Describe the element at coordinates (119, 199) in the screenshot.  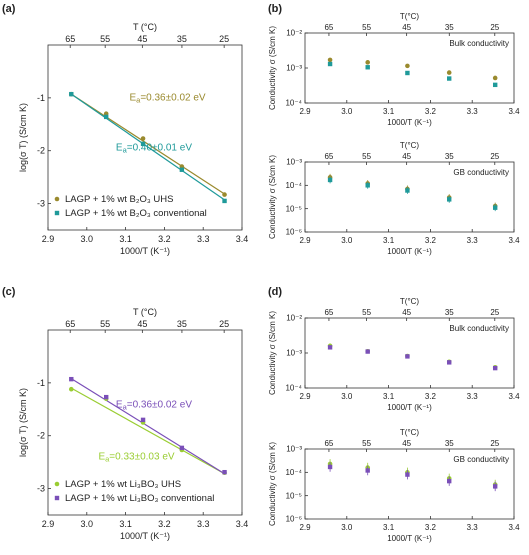
I see `legend-entry: LAGP + 1% wt B₂O₃ UHS` at that location.